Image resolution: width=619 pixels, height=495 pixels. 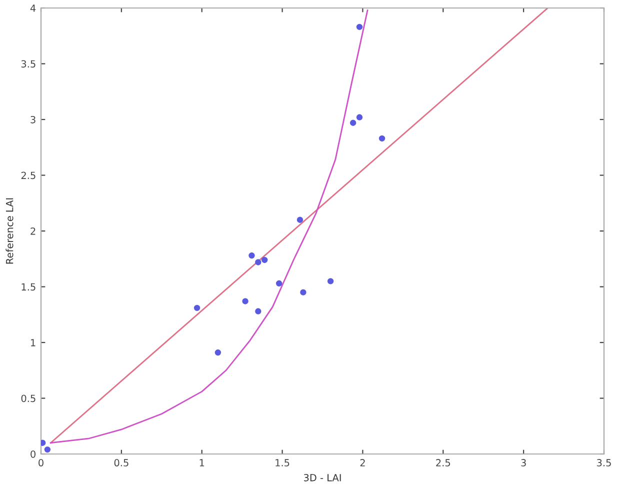 What do you see at coordinates (28, 176) in the screenshot?
I see `y-tick-label: 2.5` at bounding box center [28, 176].